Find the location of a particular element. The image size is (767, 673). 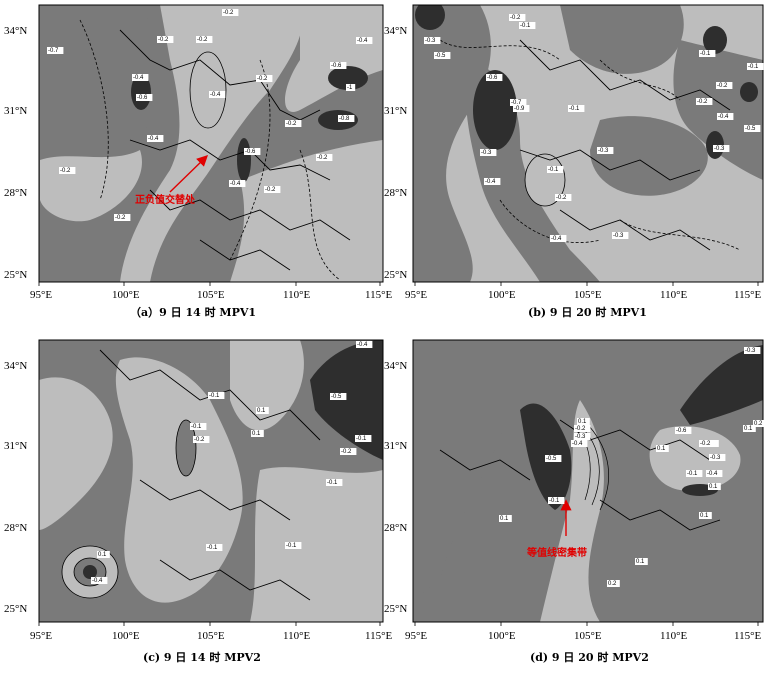

panel-d-annotation: 等值线密集带 is located at coordinates (557, 552).